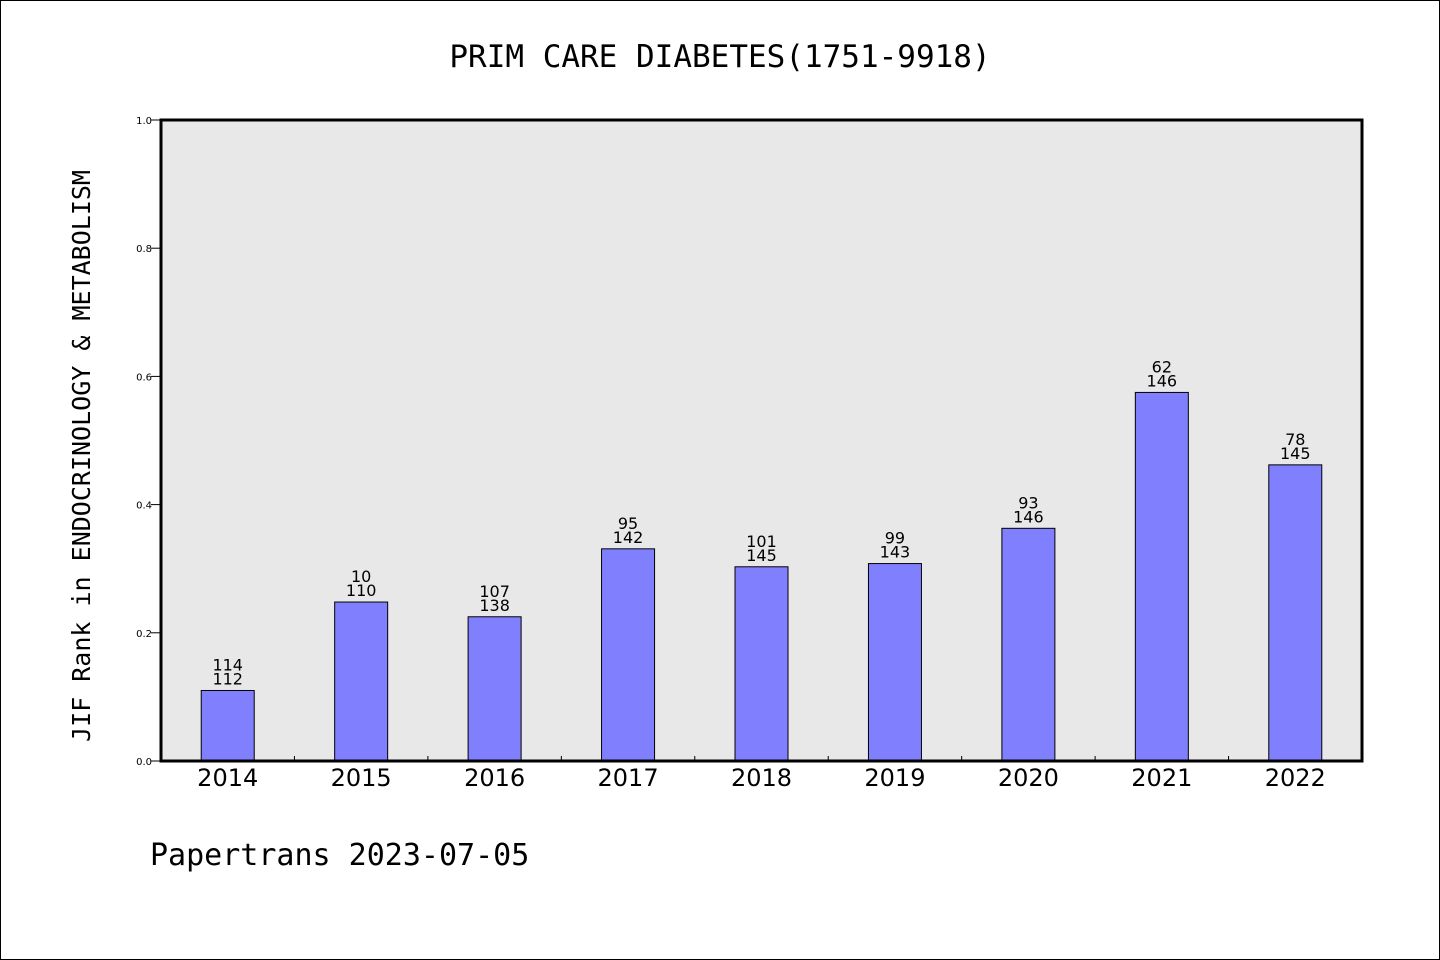  Describe the element at coordinates (144, 121) in the screenshot. I see `y-tick-label: 1.0` at that location.